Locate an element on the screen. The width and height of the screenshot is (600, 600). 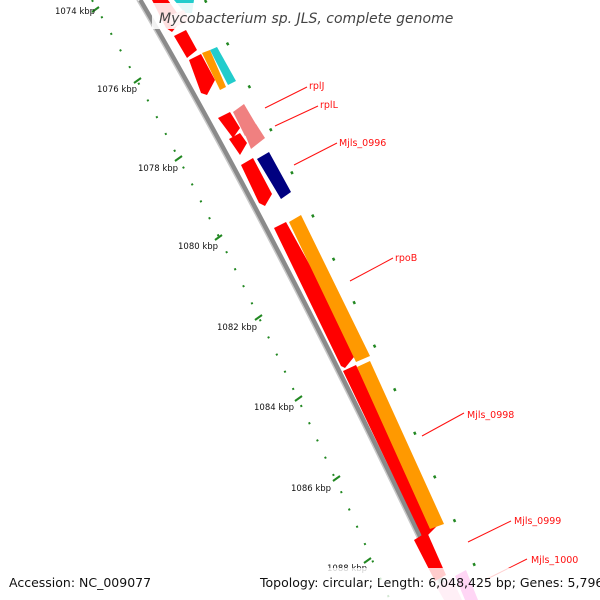
gene-arrow-navy is located at coordinates (274, 175).